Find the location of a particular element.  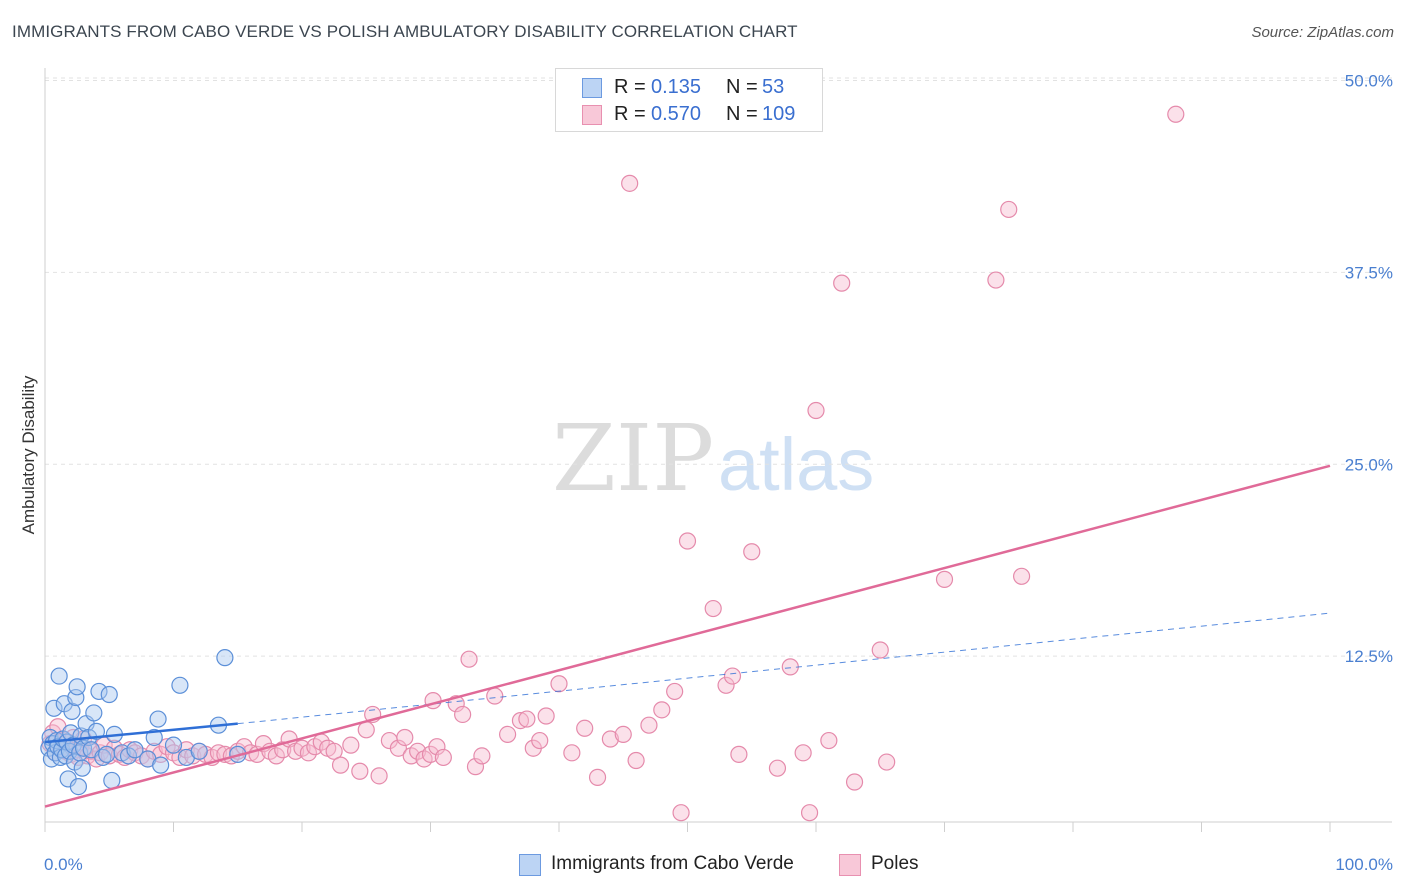

source-credit: Source: ZipAtlas.com is located at coordinates (1322, 32).